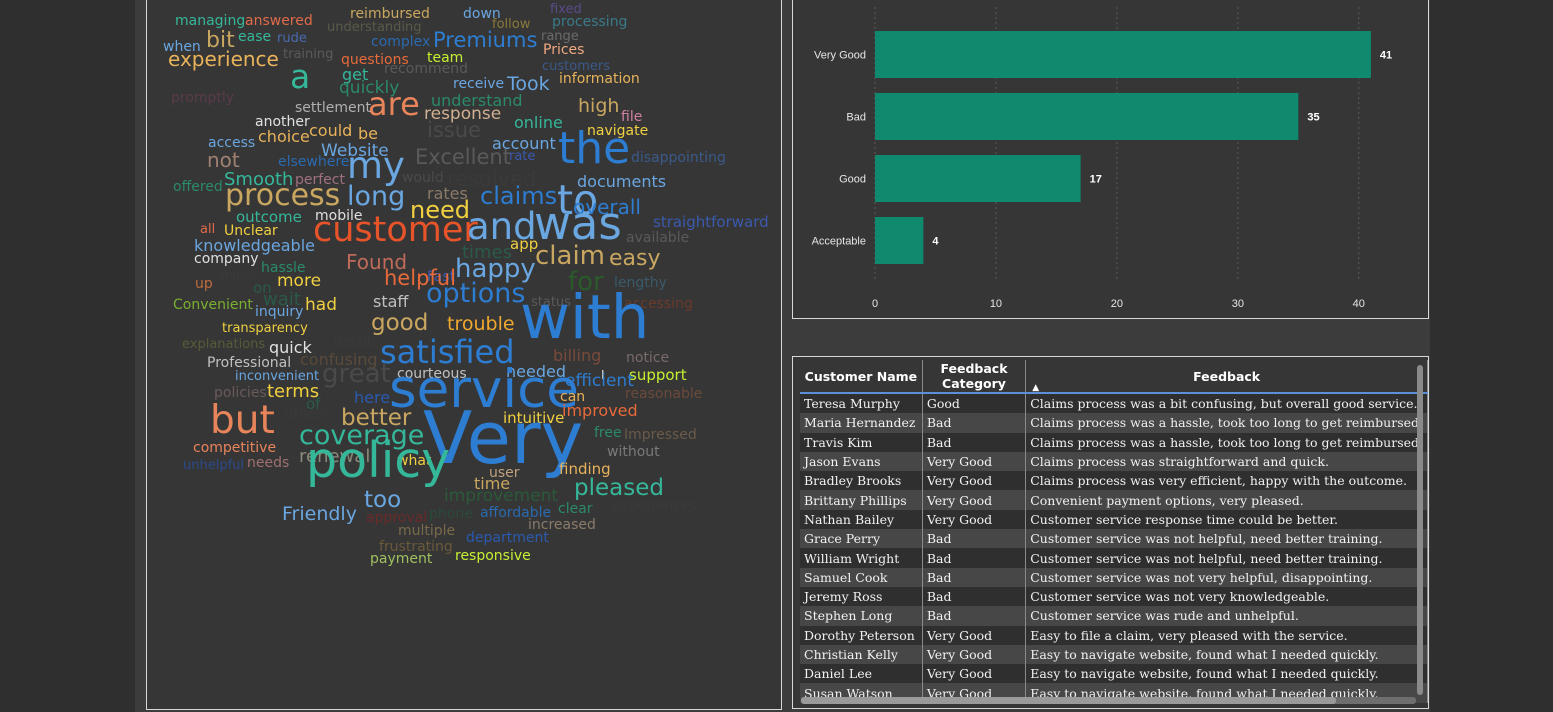 This screenshot has height=712, width=1553. What do you see at coordinates (524, 143) in the screenshot?
I see `word-cloud-word: account` at bounding box center [524, 143].